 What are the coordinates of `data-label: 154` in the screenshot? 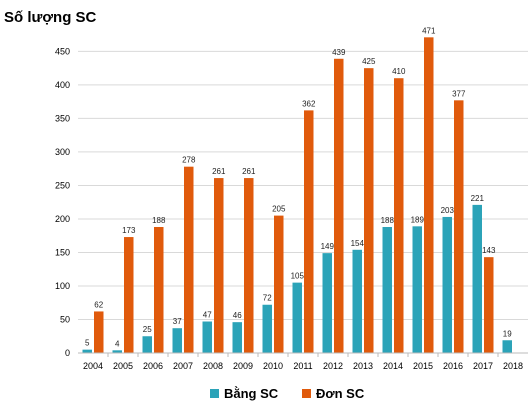 It's located at (358, 243).